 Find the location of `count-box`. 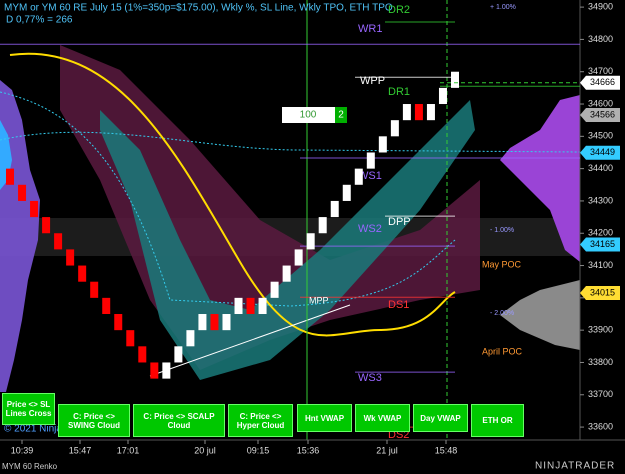

count-box is located at coordinates (341, 115).